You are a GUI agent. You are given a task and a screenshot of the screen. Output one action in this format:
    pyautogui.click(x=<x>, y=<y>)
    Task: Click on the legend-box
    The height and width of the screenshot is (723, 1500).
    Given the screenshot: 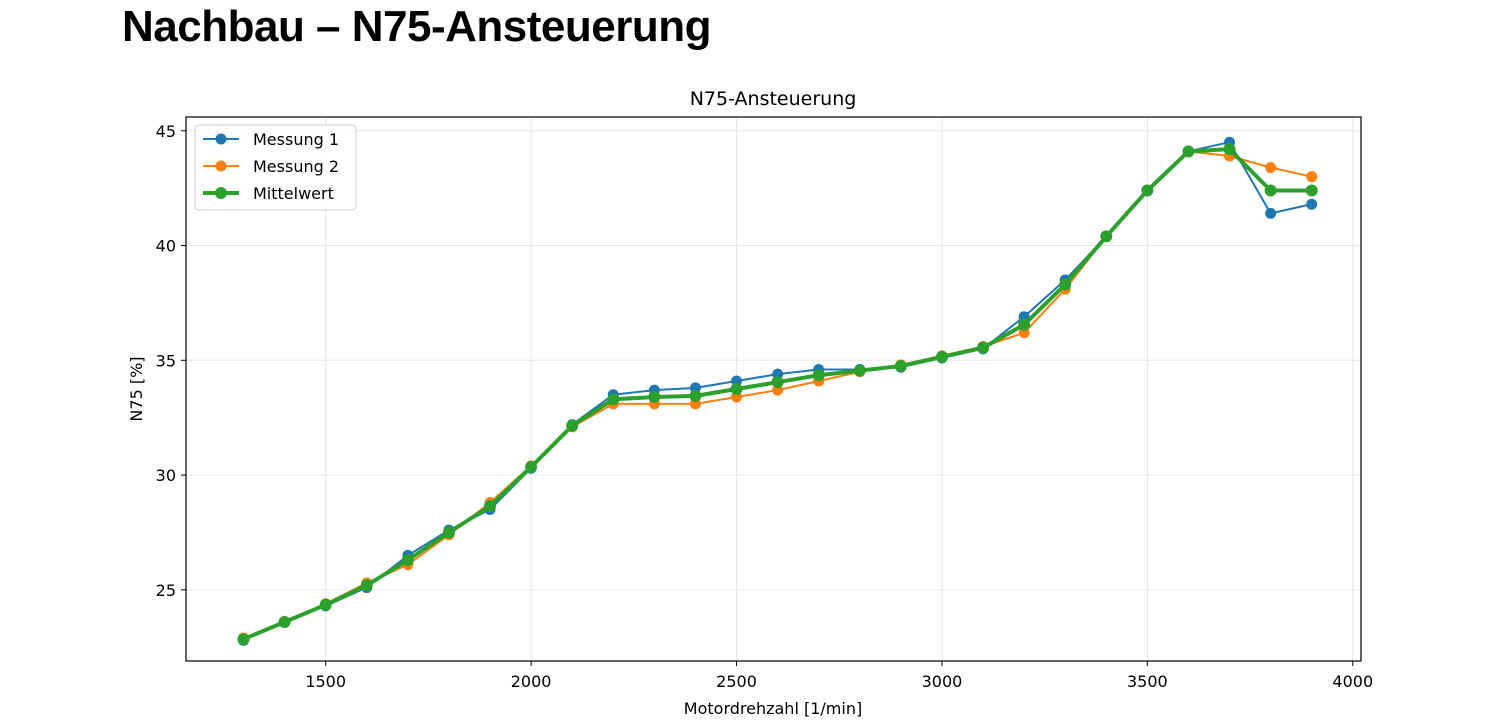 What is the action you would take?
    pyautogui.click(x=275, y=167)
    